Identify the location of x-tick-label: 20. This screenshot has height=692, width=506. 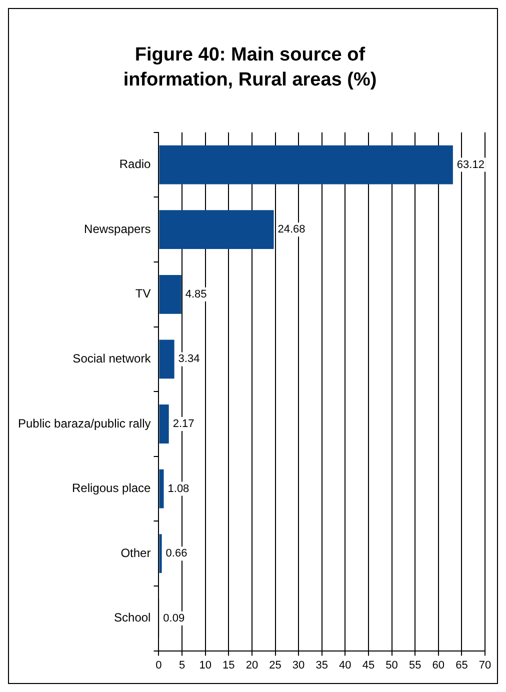
(252, 665).